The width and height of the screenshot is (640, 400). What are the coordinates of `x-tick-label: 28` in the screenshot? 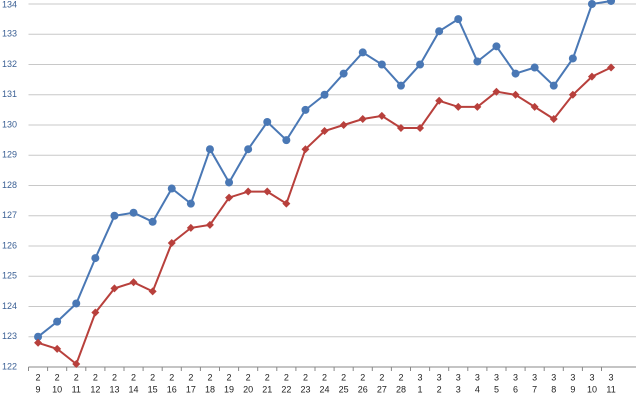 It's located at (401, 389).